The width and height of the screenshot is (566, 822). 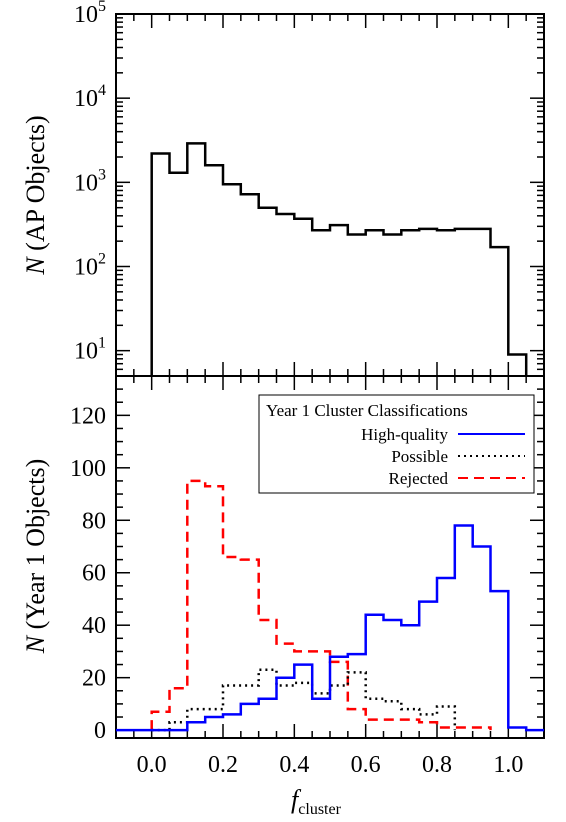 I want to click on top-y-tick-label: 10², so click(x=90, y=265).